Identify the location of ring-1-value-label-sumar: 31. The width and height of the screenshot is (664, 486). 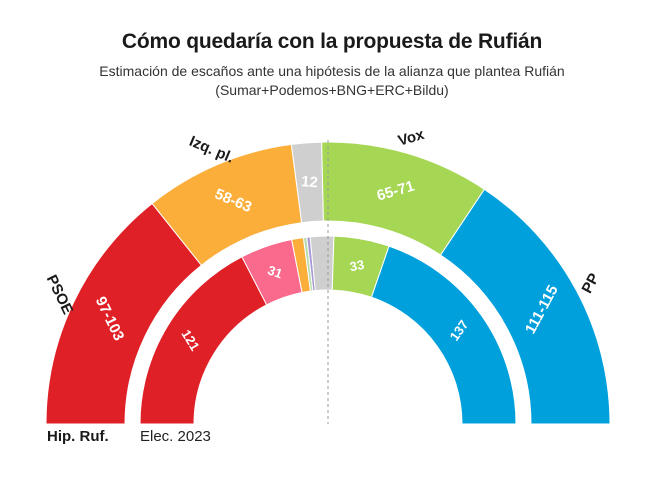
(275, 271).